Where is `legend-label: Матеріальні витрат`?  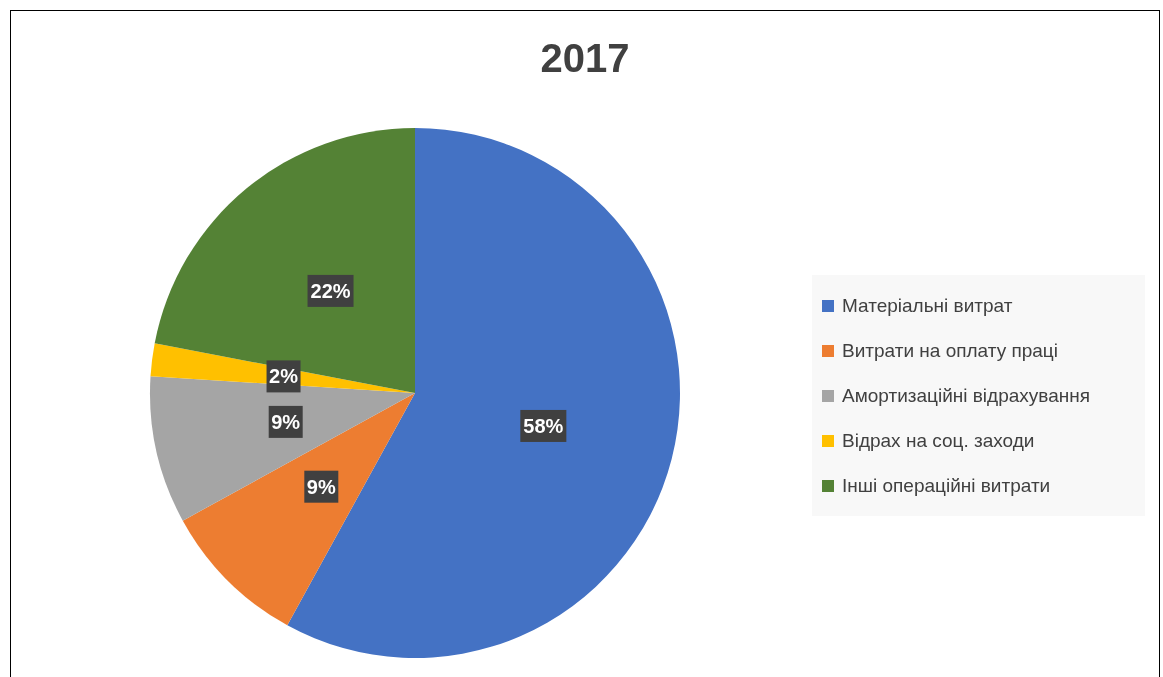
legend-label: Матеріальні витрат is located at coordinates (927, 305).